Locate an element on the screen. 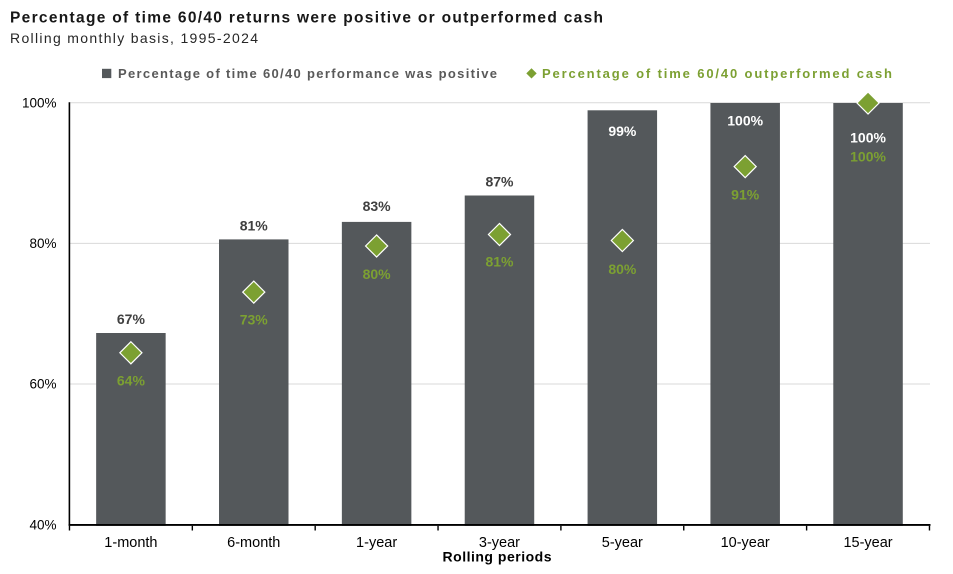 The width and height of the screenshot is (953, 574). svg-text: 15-year is located at coordinates (867, 543).